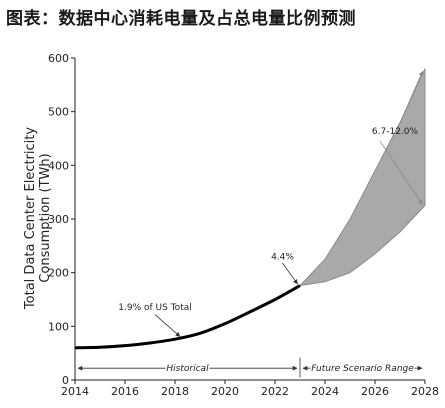 Image resolution: width=445 pixels, height=408 pixels. I want to click on x-axis-ticks: 2014 2016 2018 2020 2022 2024 2026 2028, so click(250, 389).